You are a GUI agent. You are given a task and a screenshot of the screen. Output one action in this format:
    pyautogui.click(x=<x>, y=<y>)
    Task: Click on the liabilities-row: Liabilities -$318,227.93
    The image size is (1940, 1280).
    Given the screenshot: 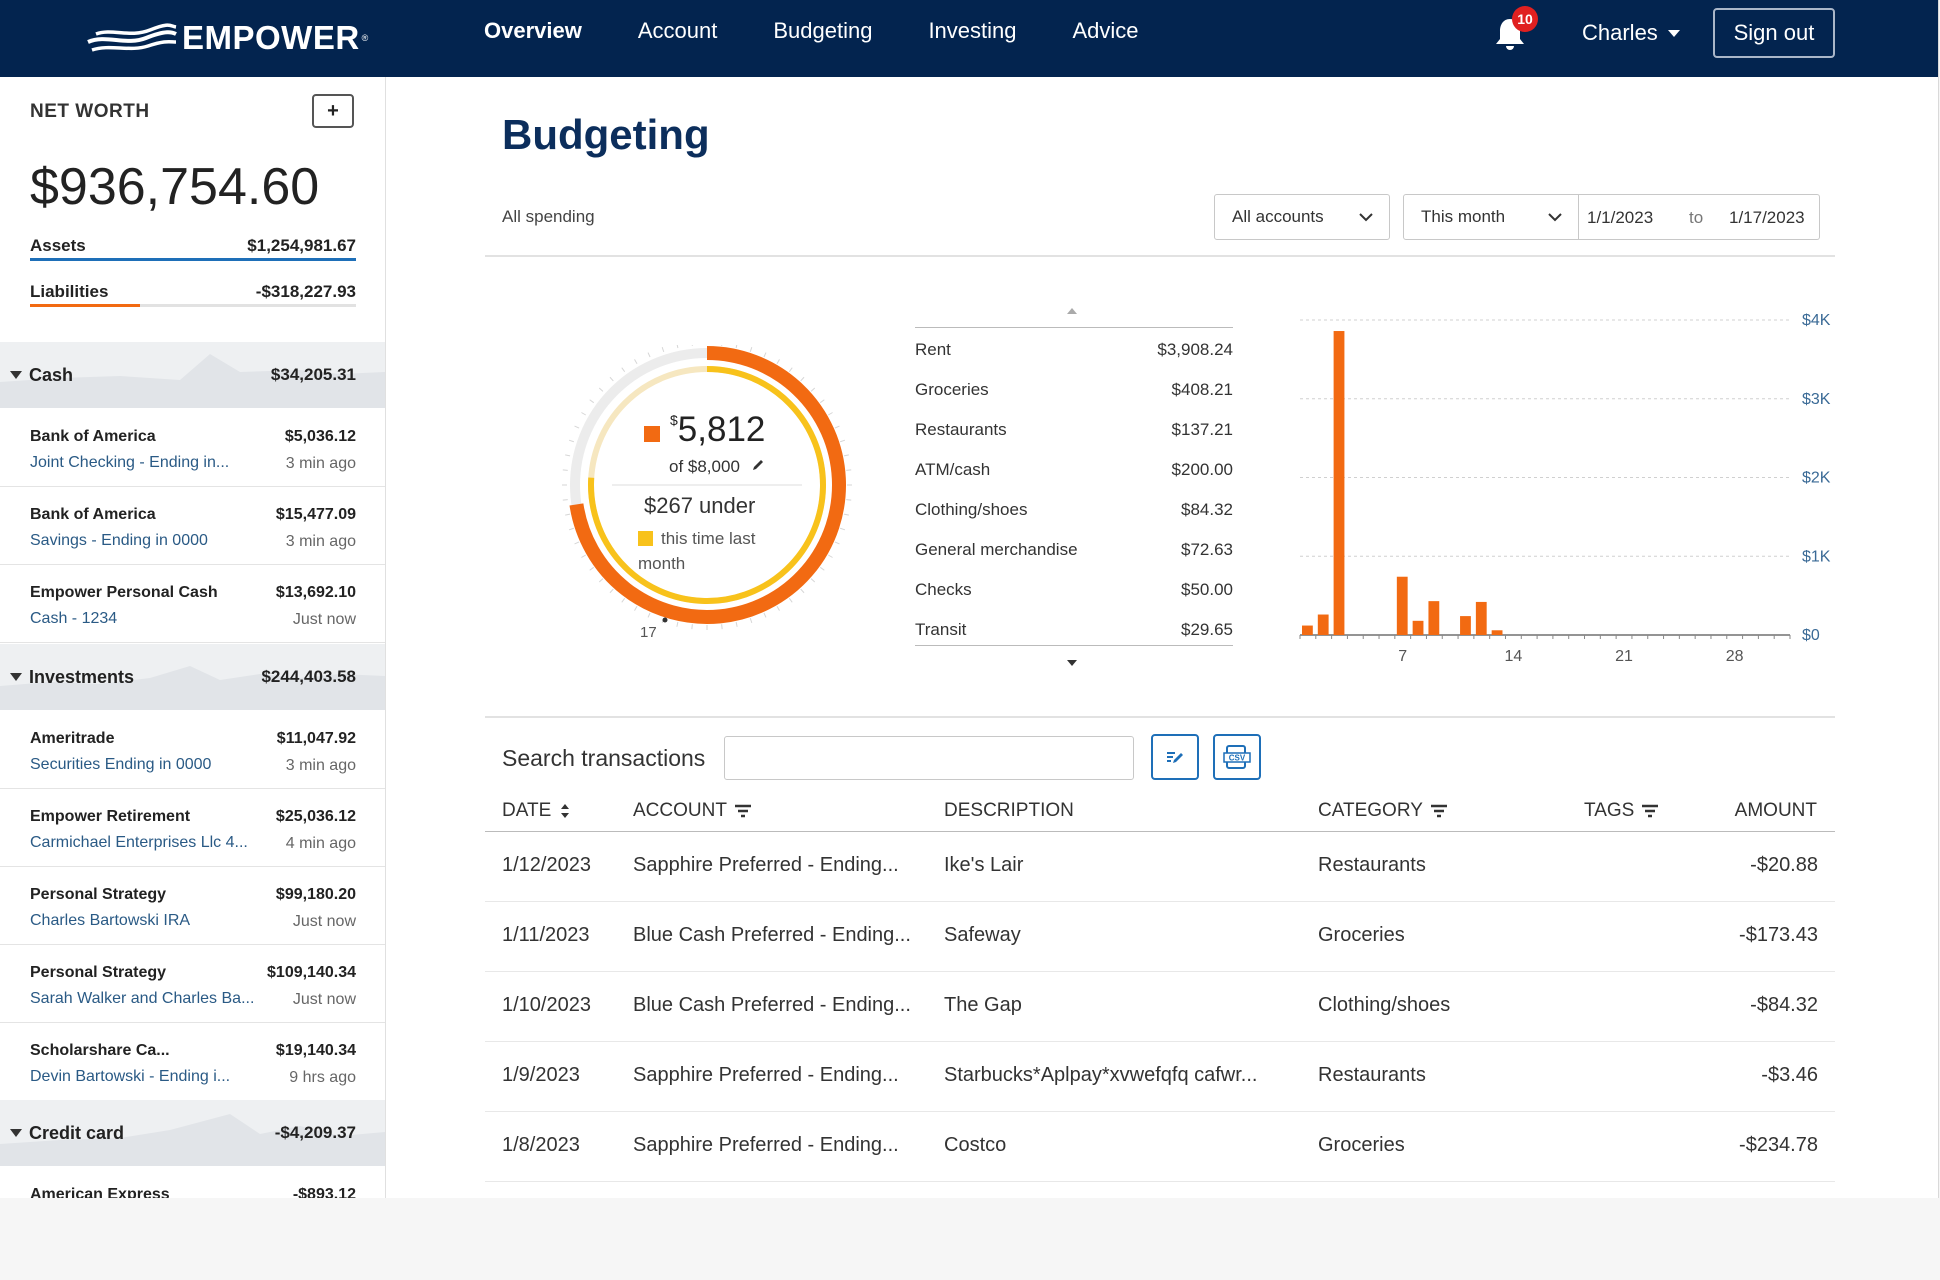 What is the action you would take?
    pyautogui.click(x=193, y=295)
    